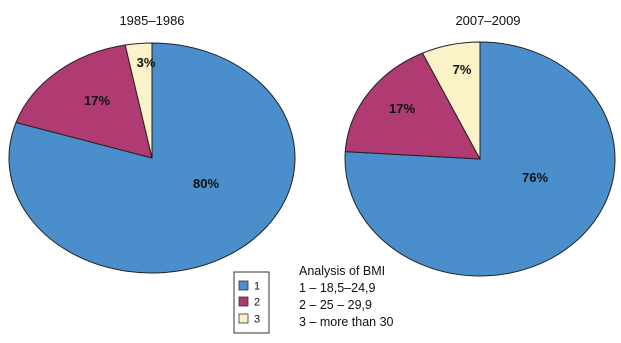 The width and height of the screenshot is (621, 343). Describe the element at coordinates (402, 108) in the screenshot. I see `pie-label-2-2007-2009: 17%` at that location.